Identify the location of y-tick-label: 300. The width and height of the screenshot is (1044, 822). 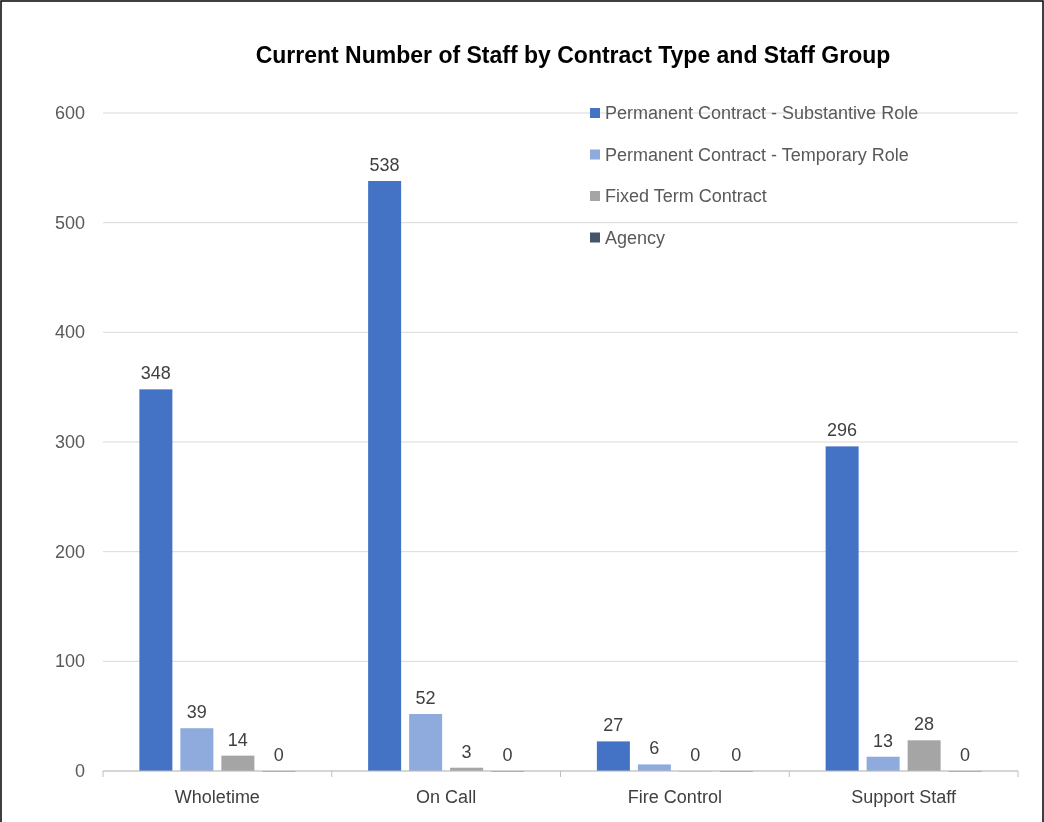
(69, 442).